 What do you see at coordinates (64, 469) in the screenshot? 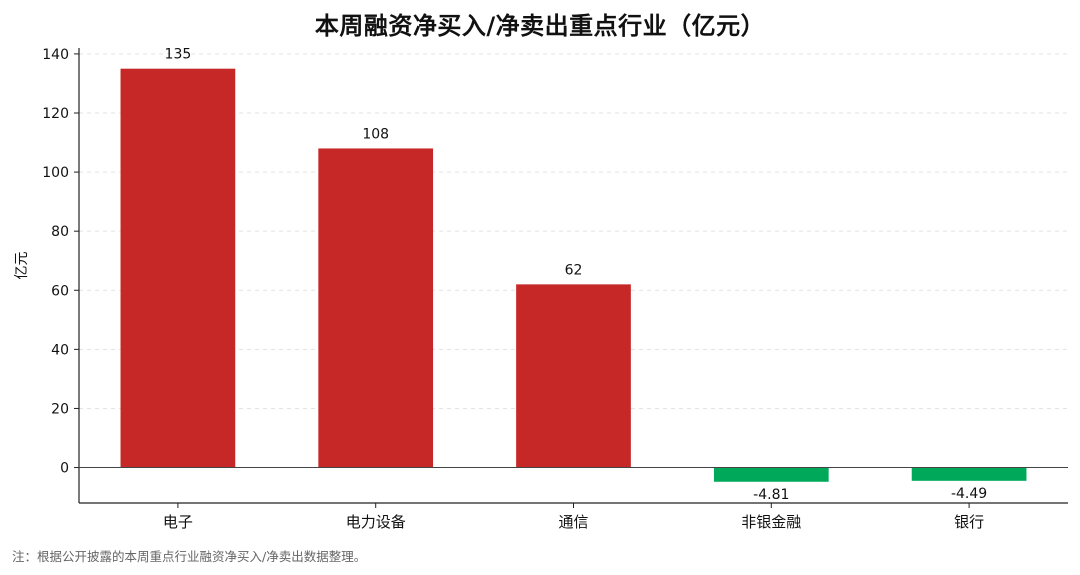
I see `y-tick-label: 0` at bounding box center [64, 469].